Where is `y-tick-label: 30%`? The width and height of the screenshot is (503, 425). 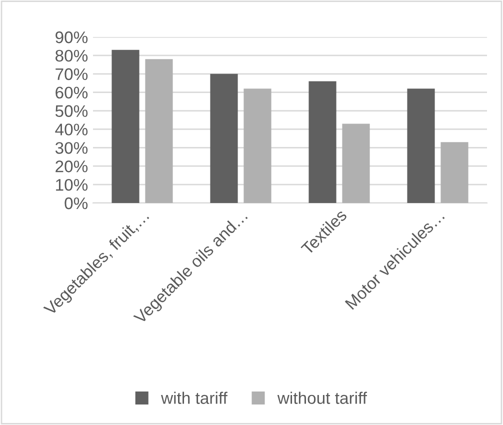
y-tick-label: 30% is located at coordinates (71, 148).